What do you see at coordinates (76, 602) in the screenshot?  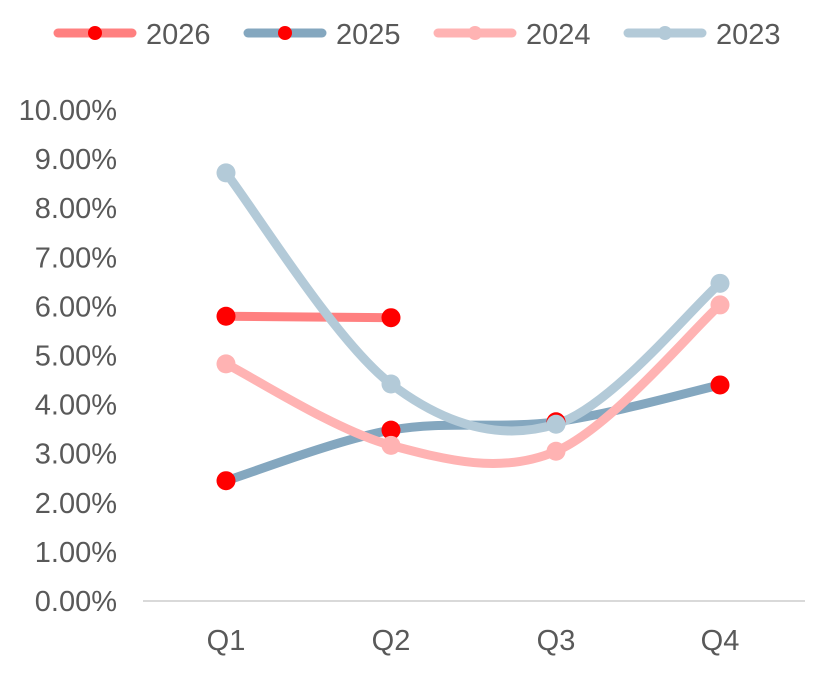 I see `y-tick-label: 0.00%` at bounding box center [76, 602].